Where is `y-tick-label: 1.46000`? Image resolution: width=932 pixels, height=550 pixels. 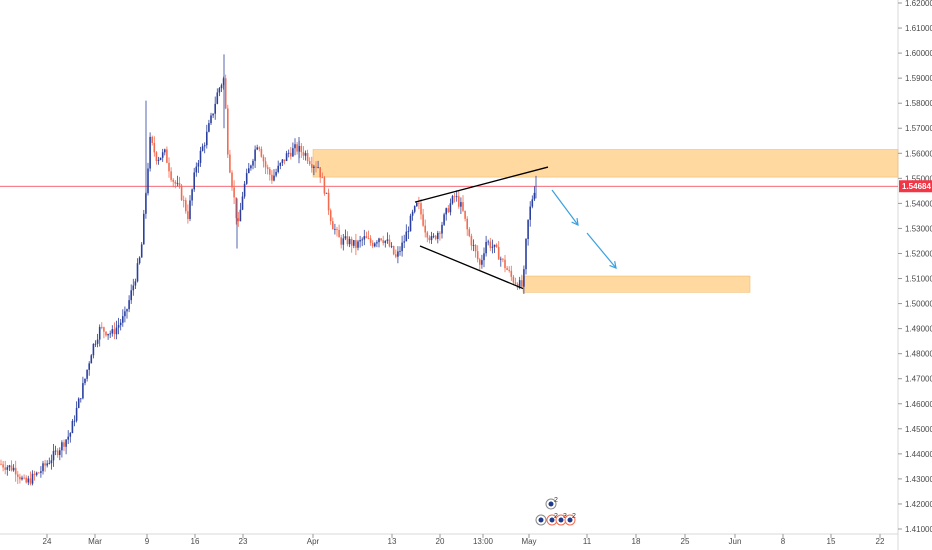 y-tick-label: 1.46000 is located at coordinates (918, 404).